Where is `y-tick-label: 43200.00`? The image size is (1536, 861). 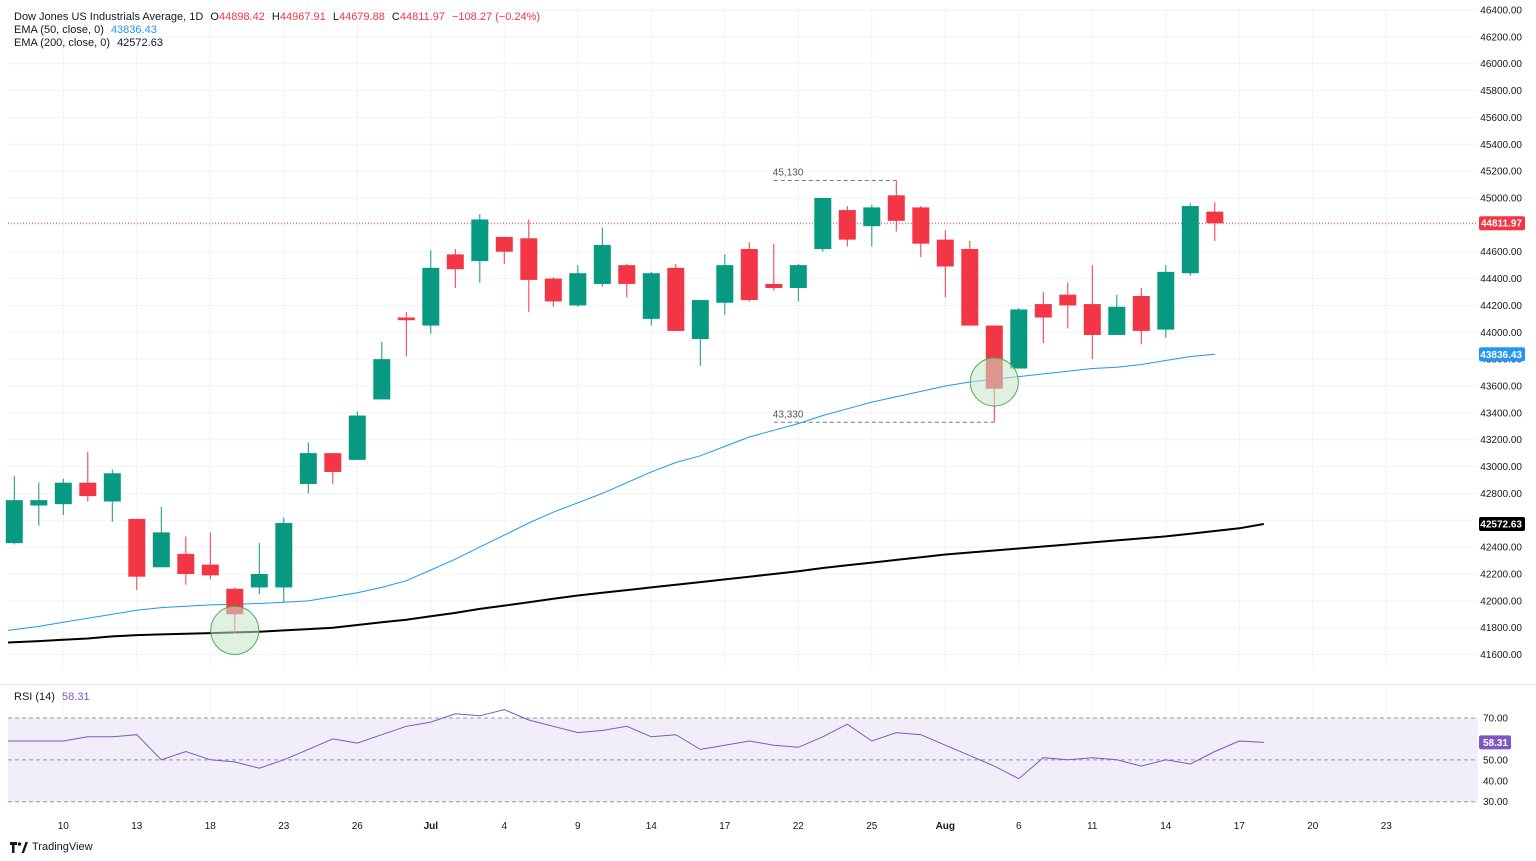 y-tick-label: 43200.00 is located at coordinates (1501, 440).